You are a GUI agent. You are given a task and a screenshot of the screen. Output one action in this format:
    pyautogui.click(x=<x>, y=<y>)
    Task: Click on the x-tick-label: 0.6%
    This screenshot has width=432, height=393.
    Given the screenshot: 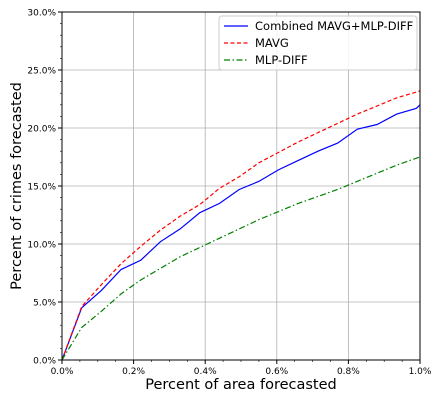 What is the action you would take?
    pyautogui.click(x=276, y=372)
    